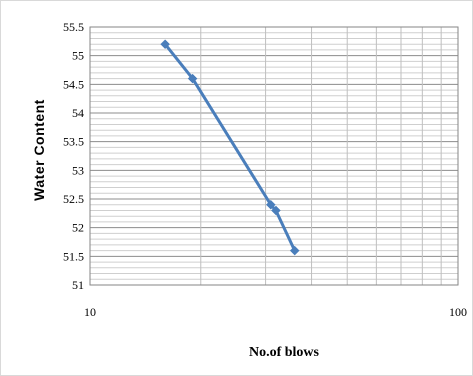 This screenshot has width=473, height=376. What do you see at coordinates (73, 199) in the screenshot?
I see `y-tick-label: 52.5` at bounding box center [73, 199].